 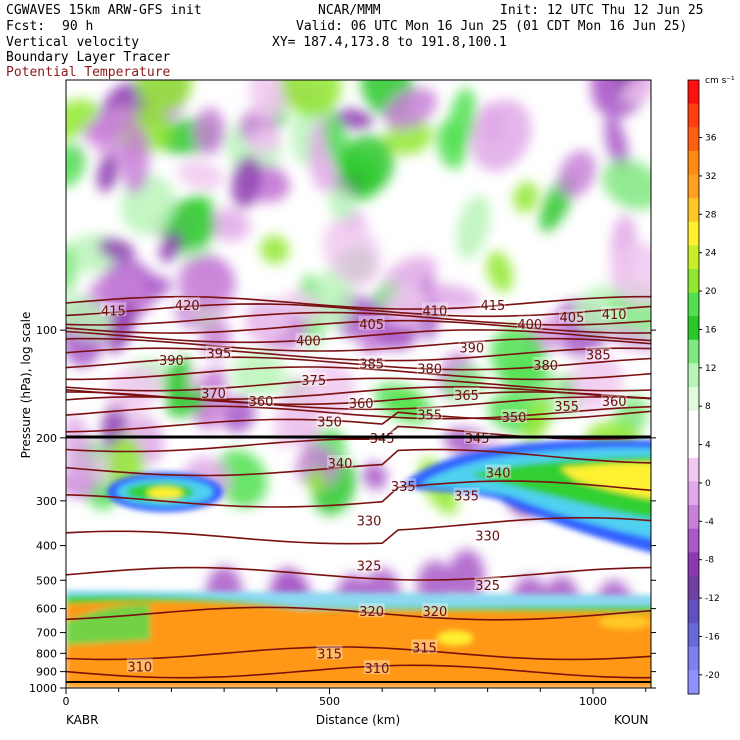 I want to click on contour-label: 410, so click(x=614, y=315).